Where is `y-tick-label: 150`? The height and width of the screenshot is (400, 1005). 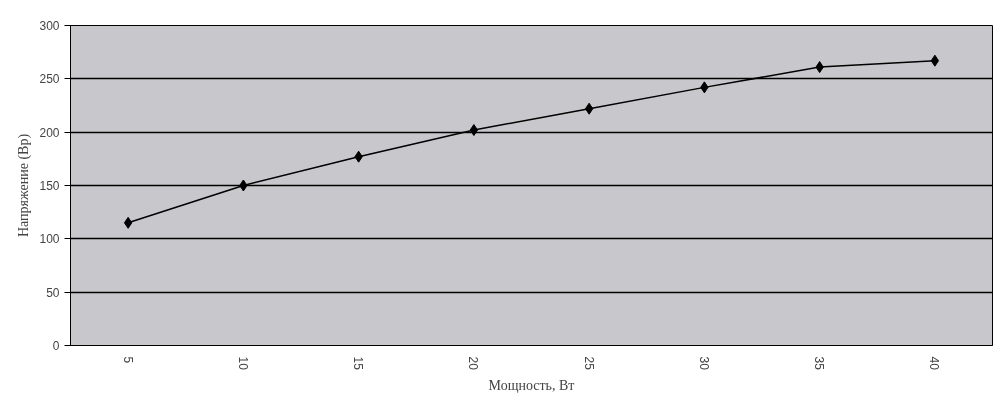 y-tick-label: 150 is located at coordinates (49, 186).